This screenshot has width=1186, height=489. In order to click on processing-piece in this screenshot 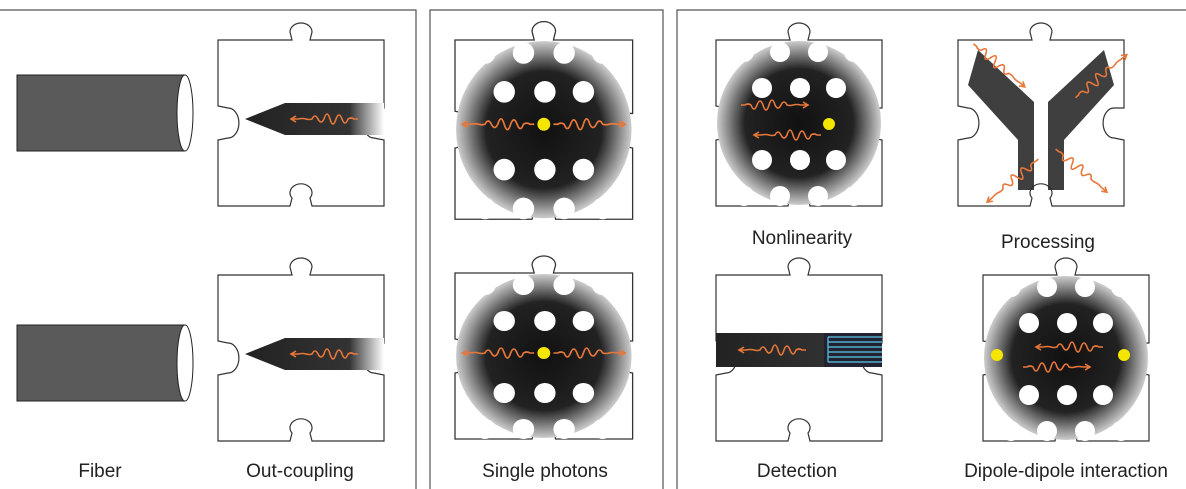, I will do `click(1044, 114)`.